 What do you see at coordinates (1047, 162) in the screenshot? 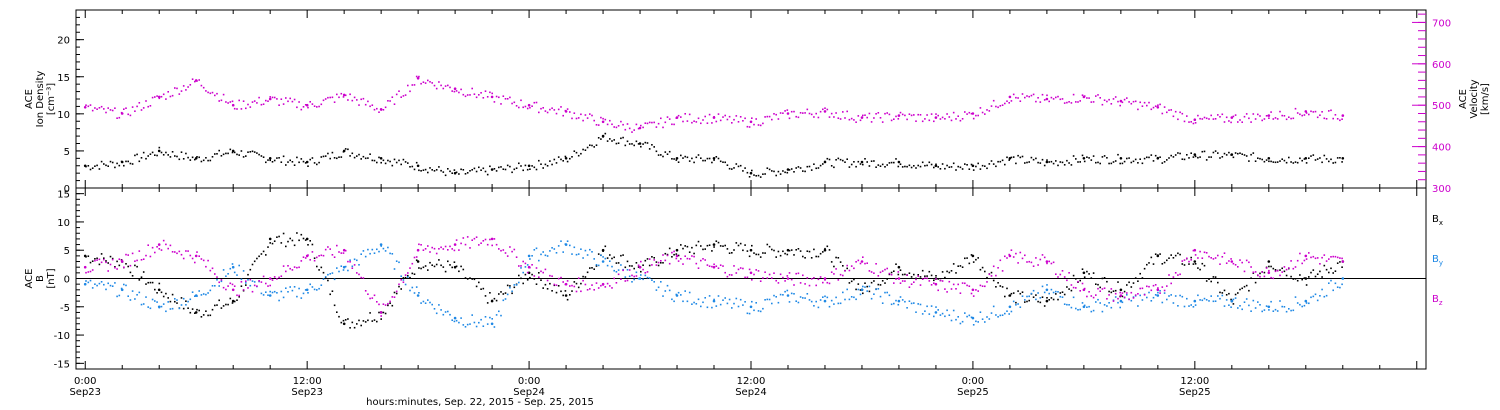
I see `top-data-mark` at bounding box center [1047, 162].